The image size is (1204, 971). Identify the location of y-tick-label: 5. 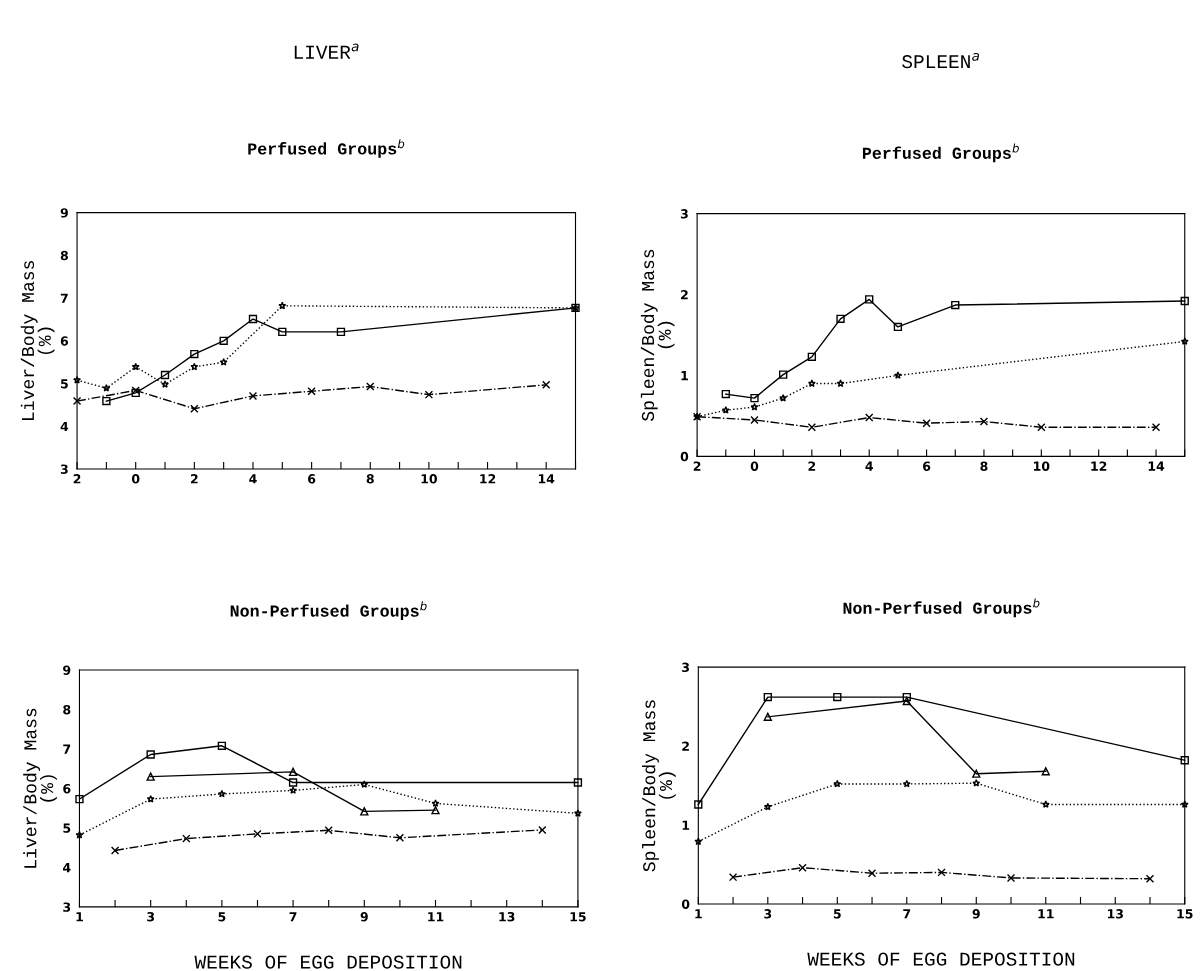
(67, 828).